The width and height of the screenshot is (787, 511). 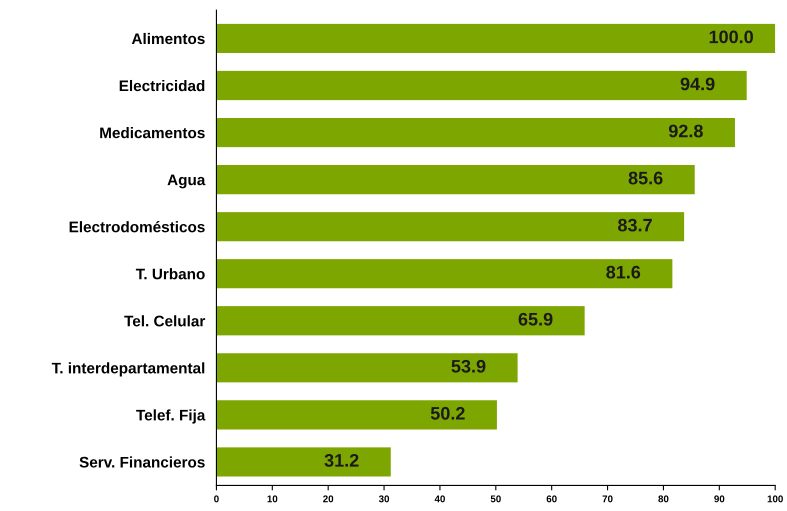 I want to click on y-tick-label: Alimentos, so click(x=168, y=38).